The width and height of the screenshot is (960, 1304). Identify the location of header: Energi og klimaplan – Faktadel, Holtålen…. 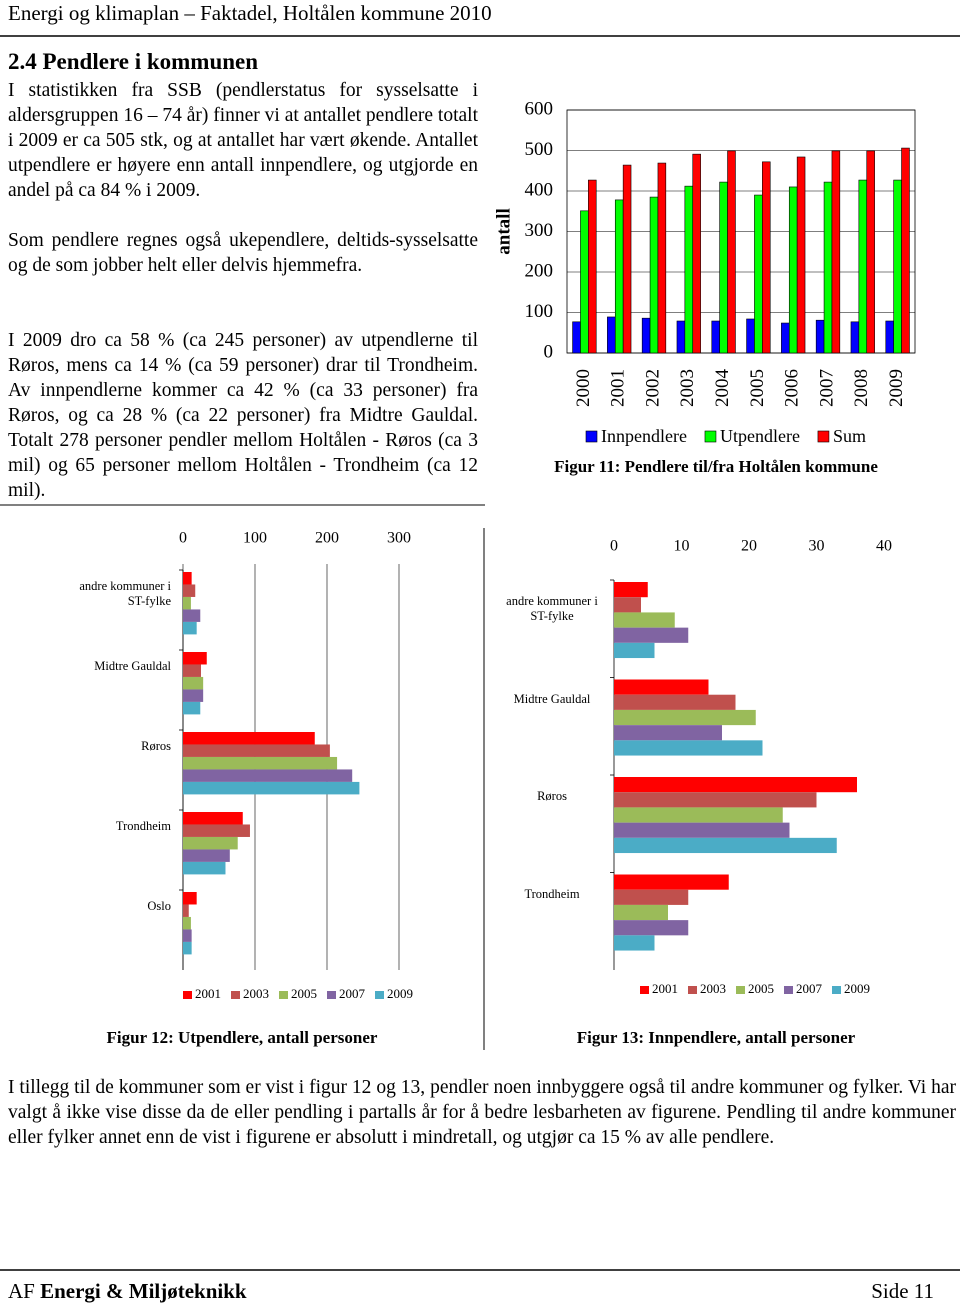
(250, 13).